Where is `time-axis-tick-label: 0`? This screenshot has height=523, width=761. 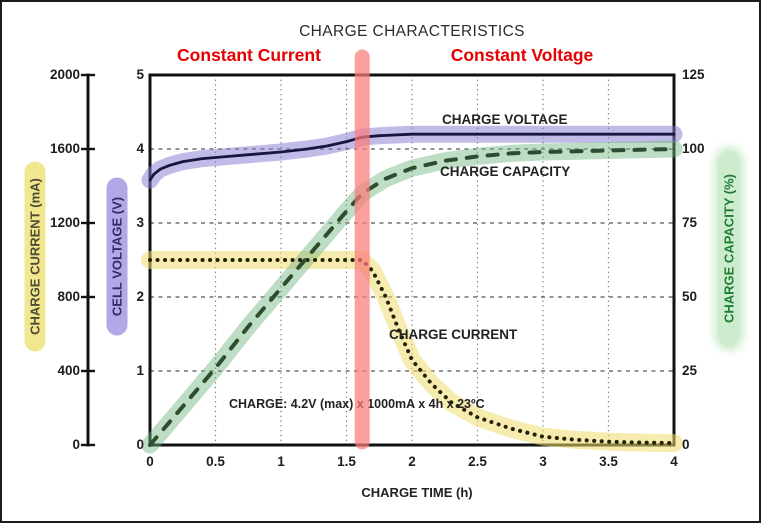
time-axis-tick-label: 0 is located at coordinates (150, 461).